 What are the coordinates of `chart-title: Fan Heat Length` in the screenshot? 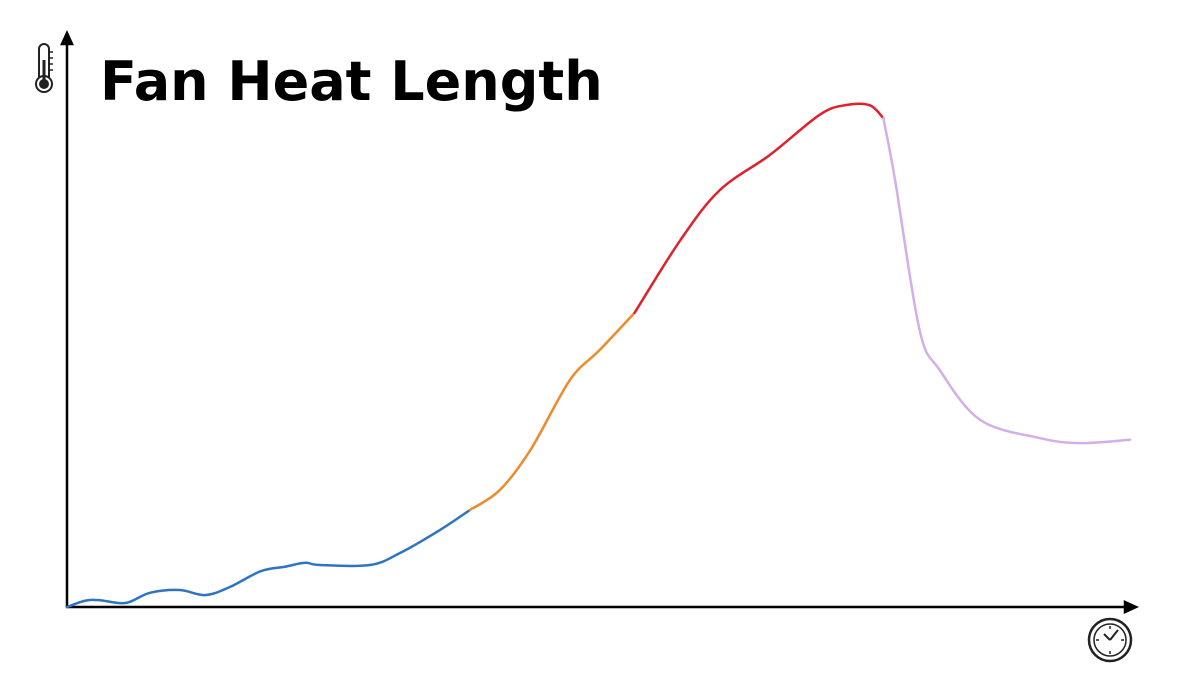 It's located at (351, 81).